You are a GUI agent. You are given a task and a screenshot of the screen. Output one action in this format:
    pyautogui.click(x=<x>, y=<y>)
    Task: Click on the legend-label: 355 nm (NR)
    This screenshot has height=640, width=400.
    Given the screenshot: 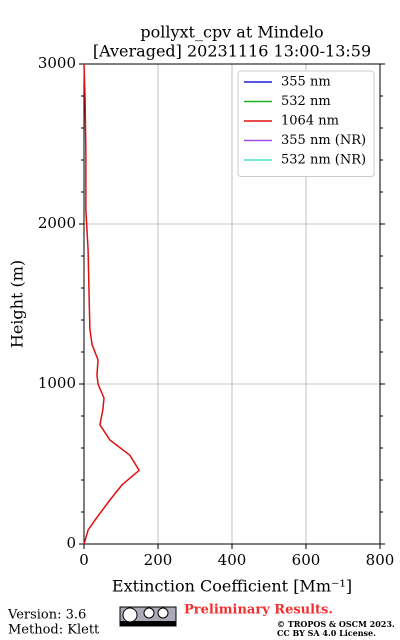 What is the action you would take?
    pyautogui.click(x=323, y=140)
    